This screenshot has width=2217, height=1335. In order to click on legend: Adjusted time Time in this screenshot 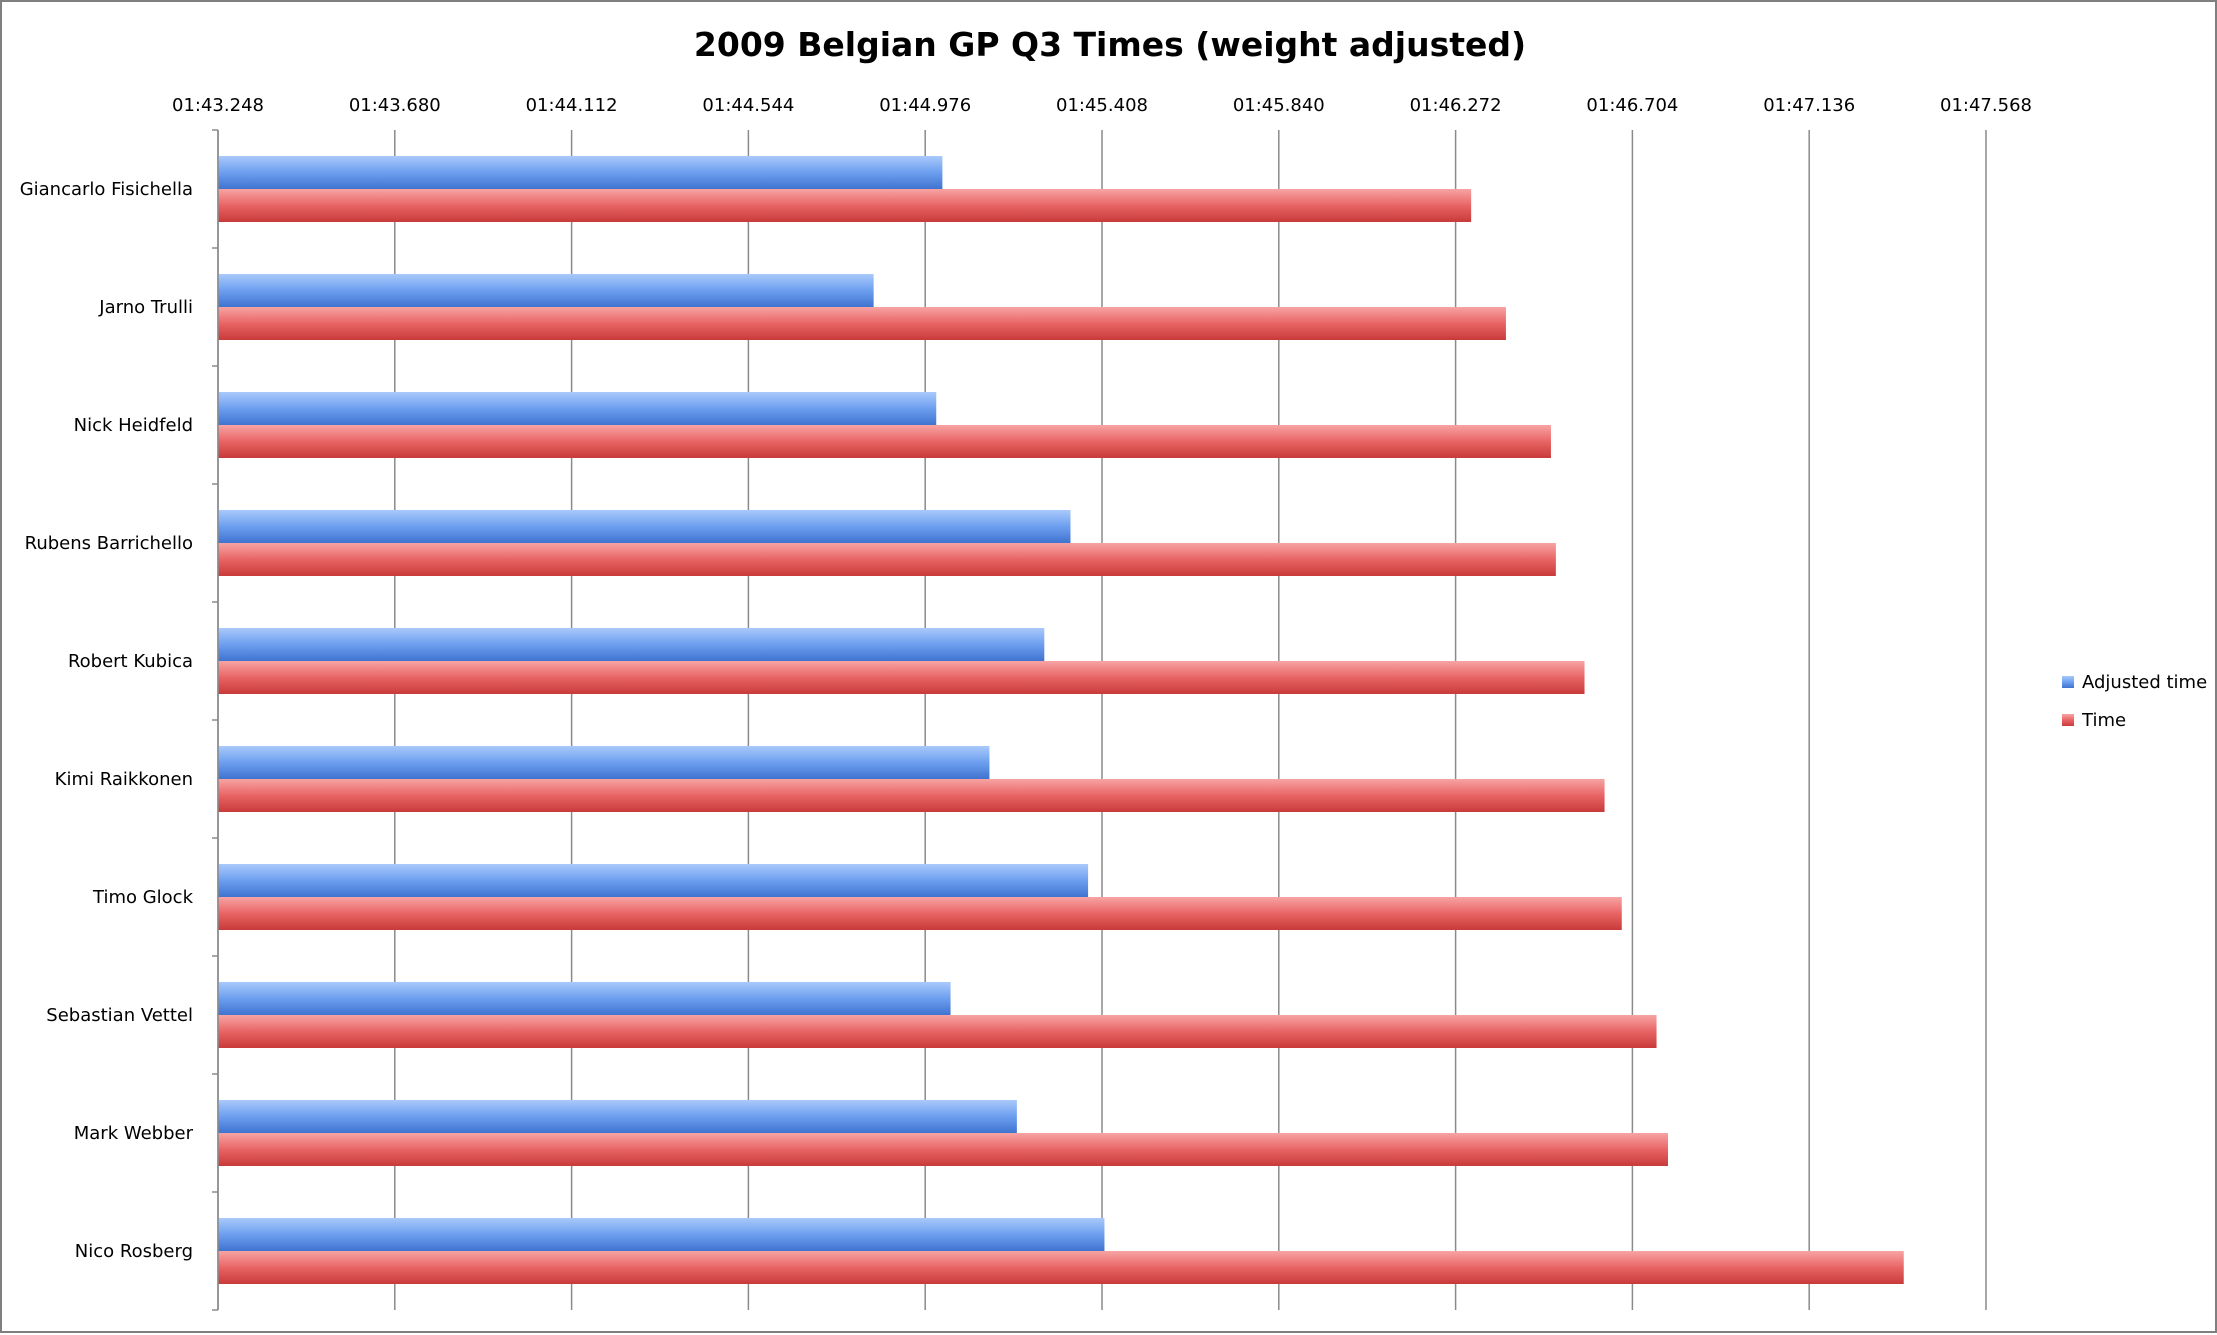, I will do `click(2134, 701)`.